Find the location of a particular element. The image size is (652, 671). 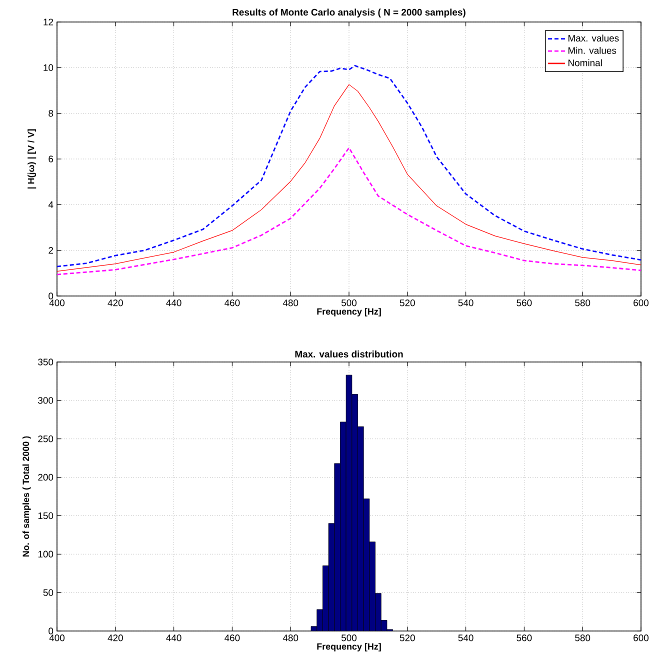

legend-label: Nominal is located at coordinates (585, 62).